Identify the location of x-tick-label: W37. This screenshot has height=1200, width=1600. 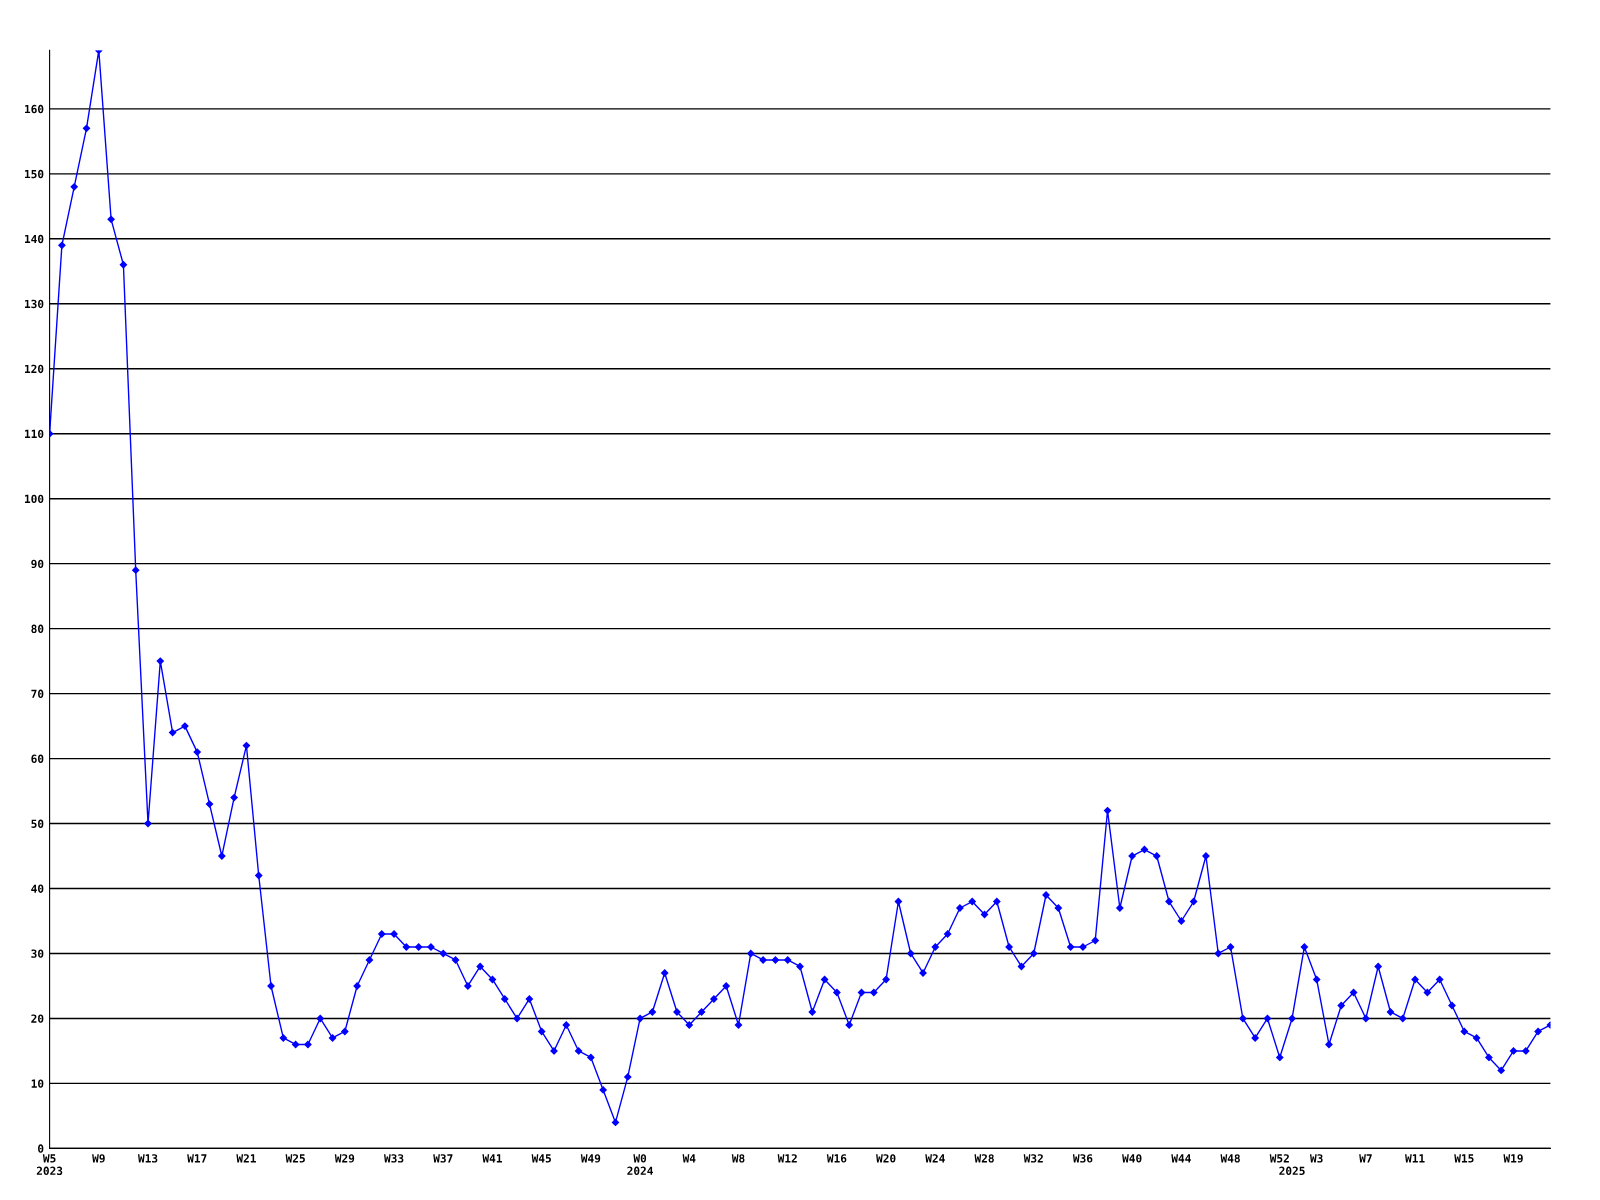
(443, 1158).